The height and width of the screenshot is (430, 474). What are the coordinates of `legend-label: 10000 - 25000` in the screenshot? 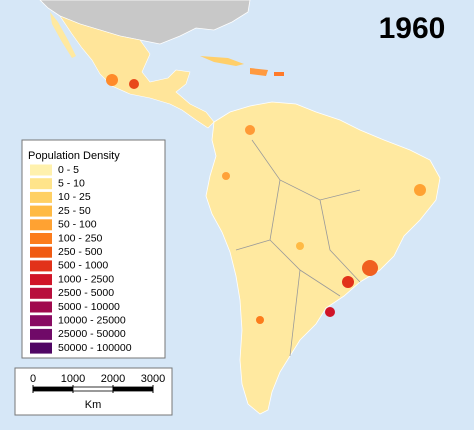 It's located at (92, 320).